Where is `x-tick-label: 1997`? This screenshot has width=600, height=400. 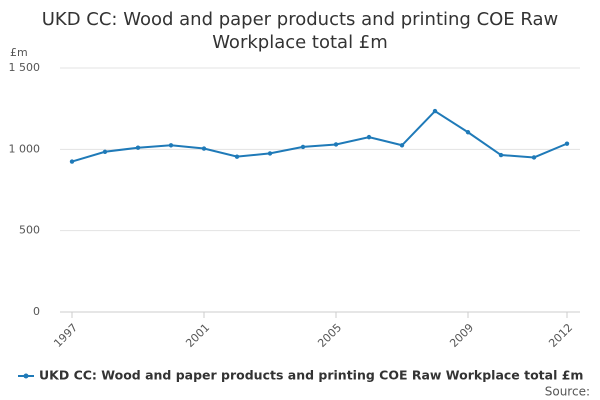
x-tick-label: 1997 is located at coordinates (65, 335).